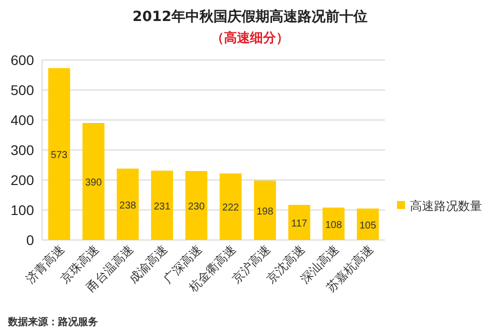 The image size is (500, 333). I want to click on y-tick-label: 100, so click(22, 210).